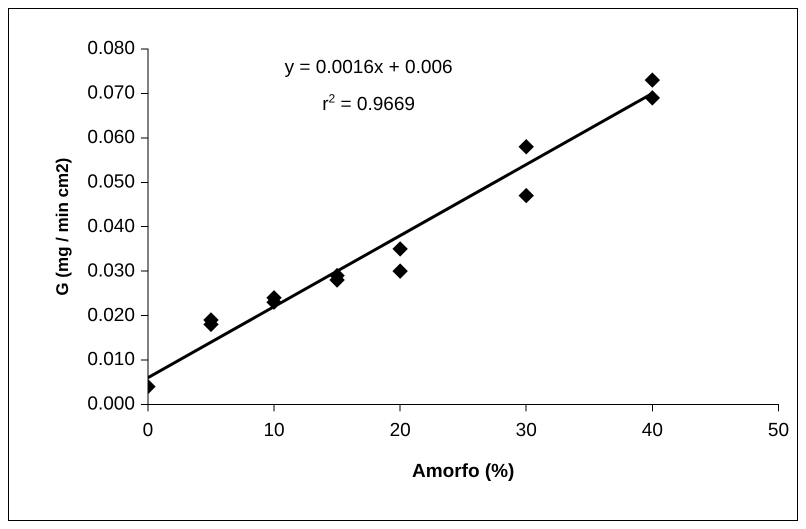 The height and width of the screenshot is (529, 806). Describe the element at coordinates (148, 431) in the screenshot. I see `x-tick-label: 0` at that location.